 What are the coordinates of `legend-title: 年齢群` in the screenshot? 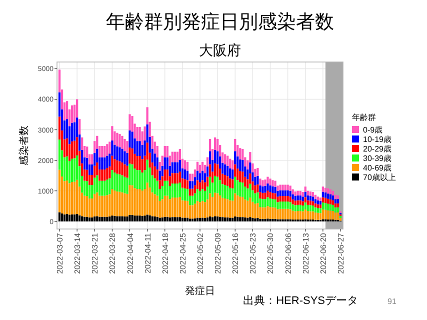 It's located at (364, 117).